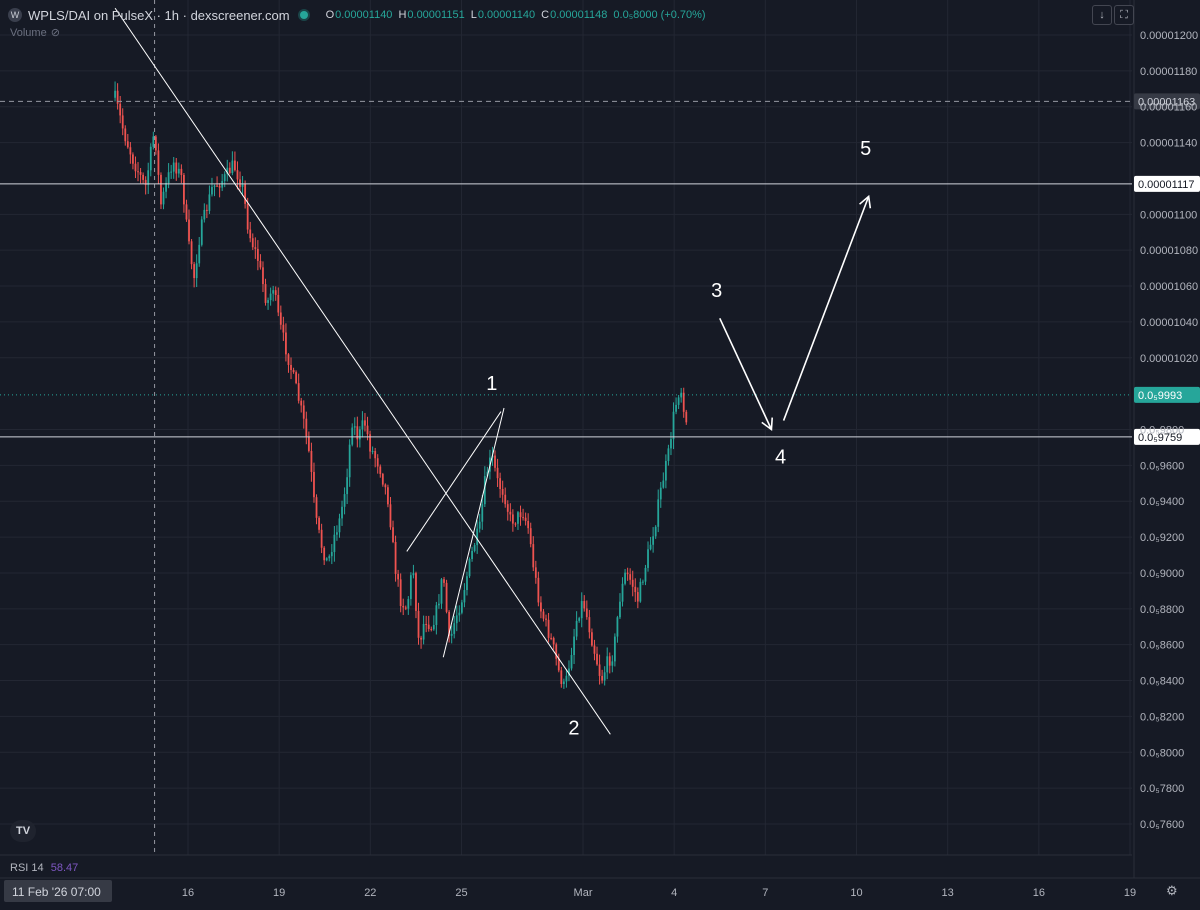 This screenshot has height=910, width=1200. What do you see at coordinates (1162, 431) in the screenshot?
I see `price-tick-label: 0.0₅9800` at bounding box center [1162, 431].